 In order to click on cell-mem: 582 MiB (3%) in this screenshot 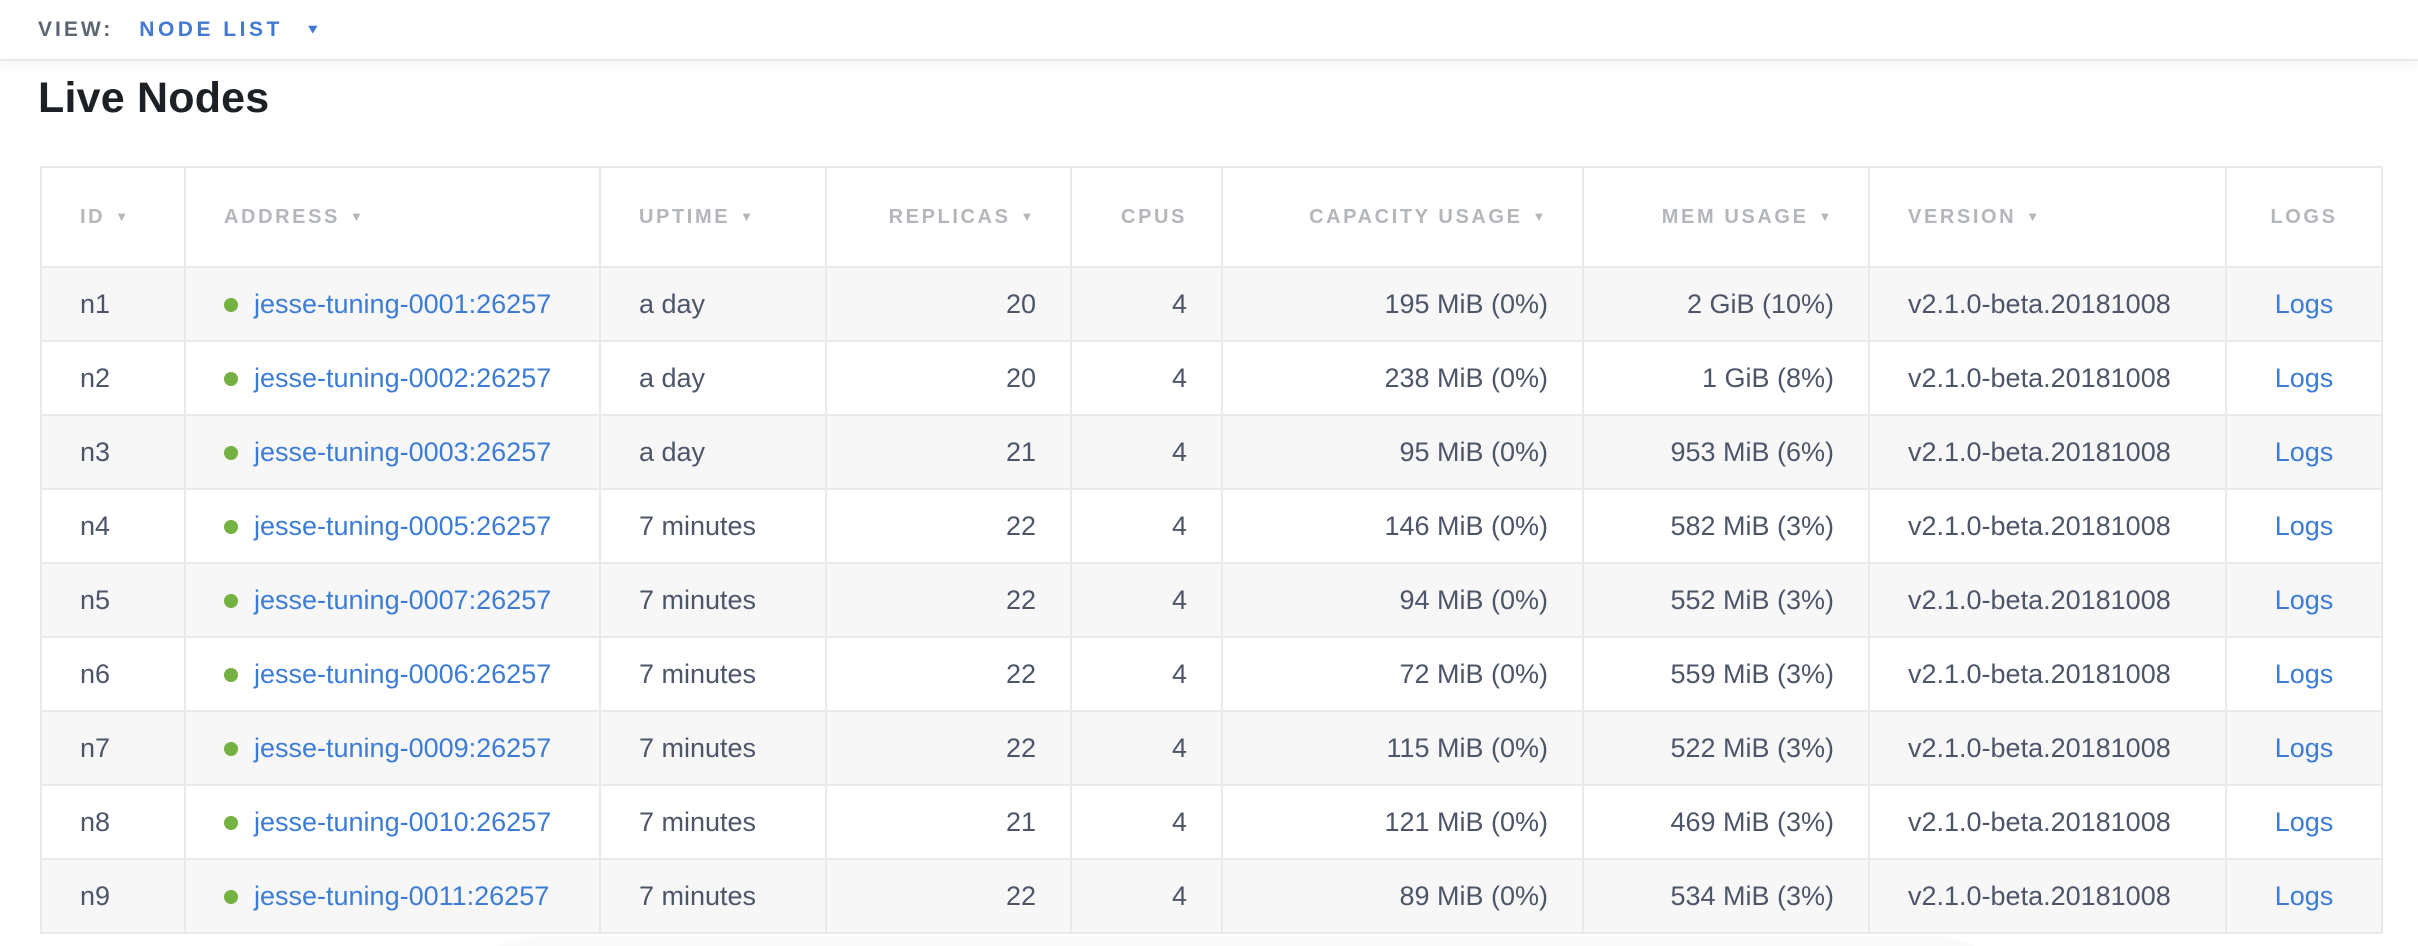, I will do `click(1726, 526)`.